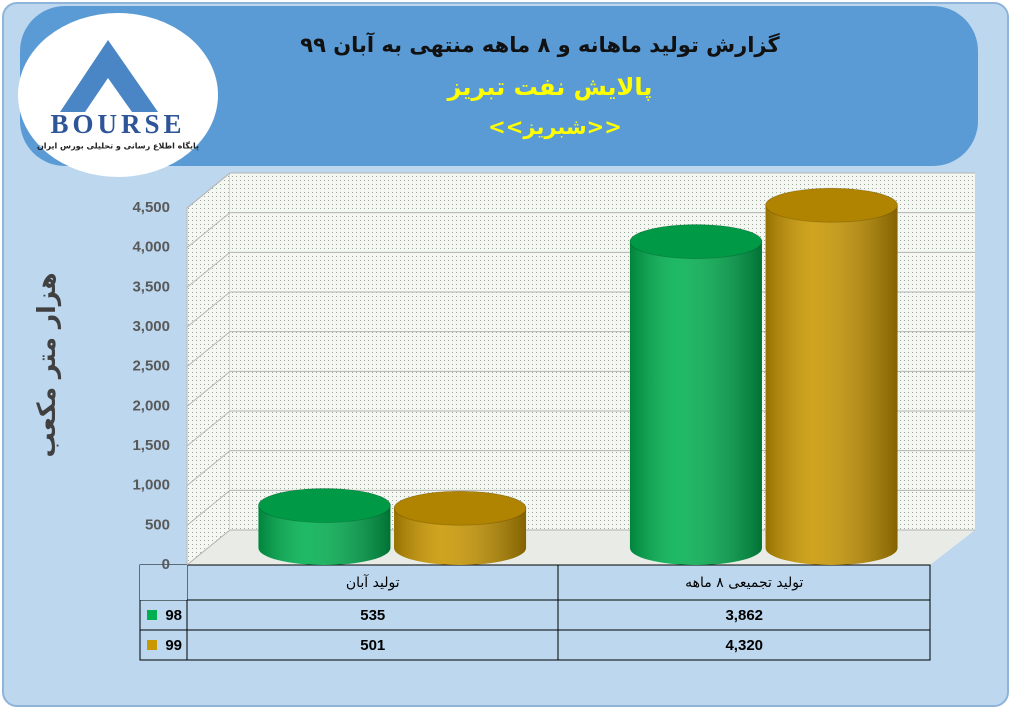  Describe the element at coordinates (151, 247) in the screenshot. I see `y-tick-label: 4,000` at that location.